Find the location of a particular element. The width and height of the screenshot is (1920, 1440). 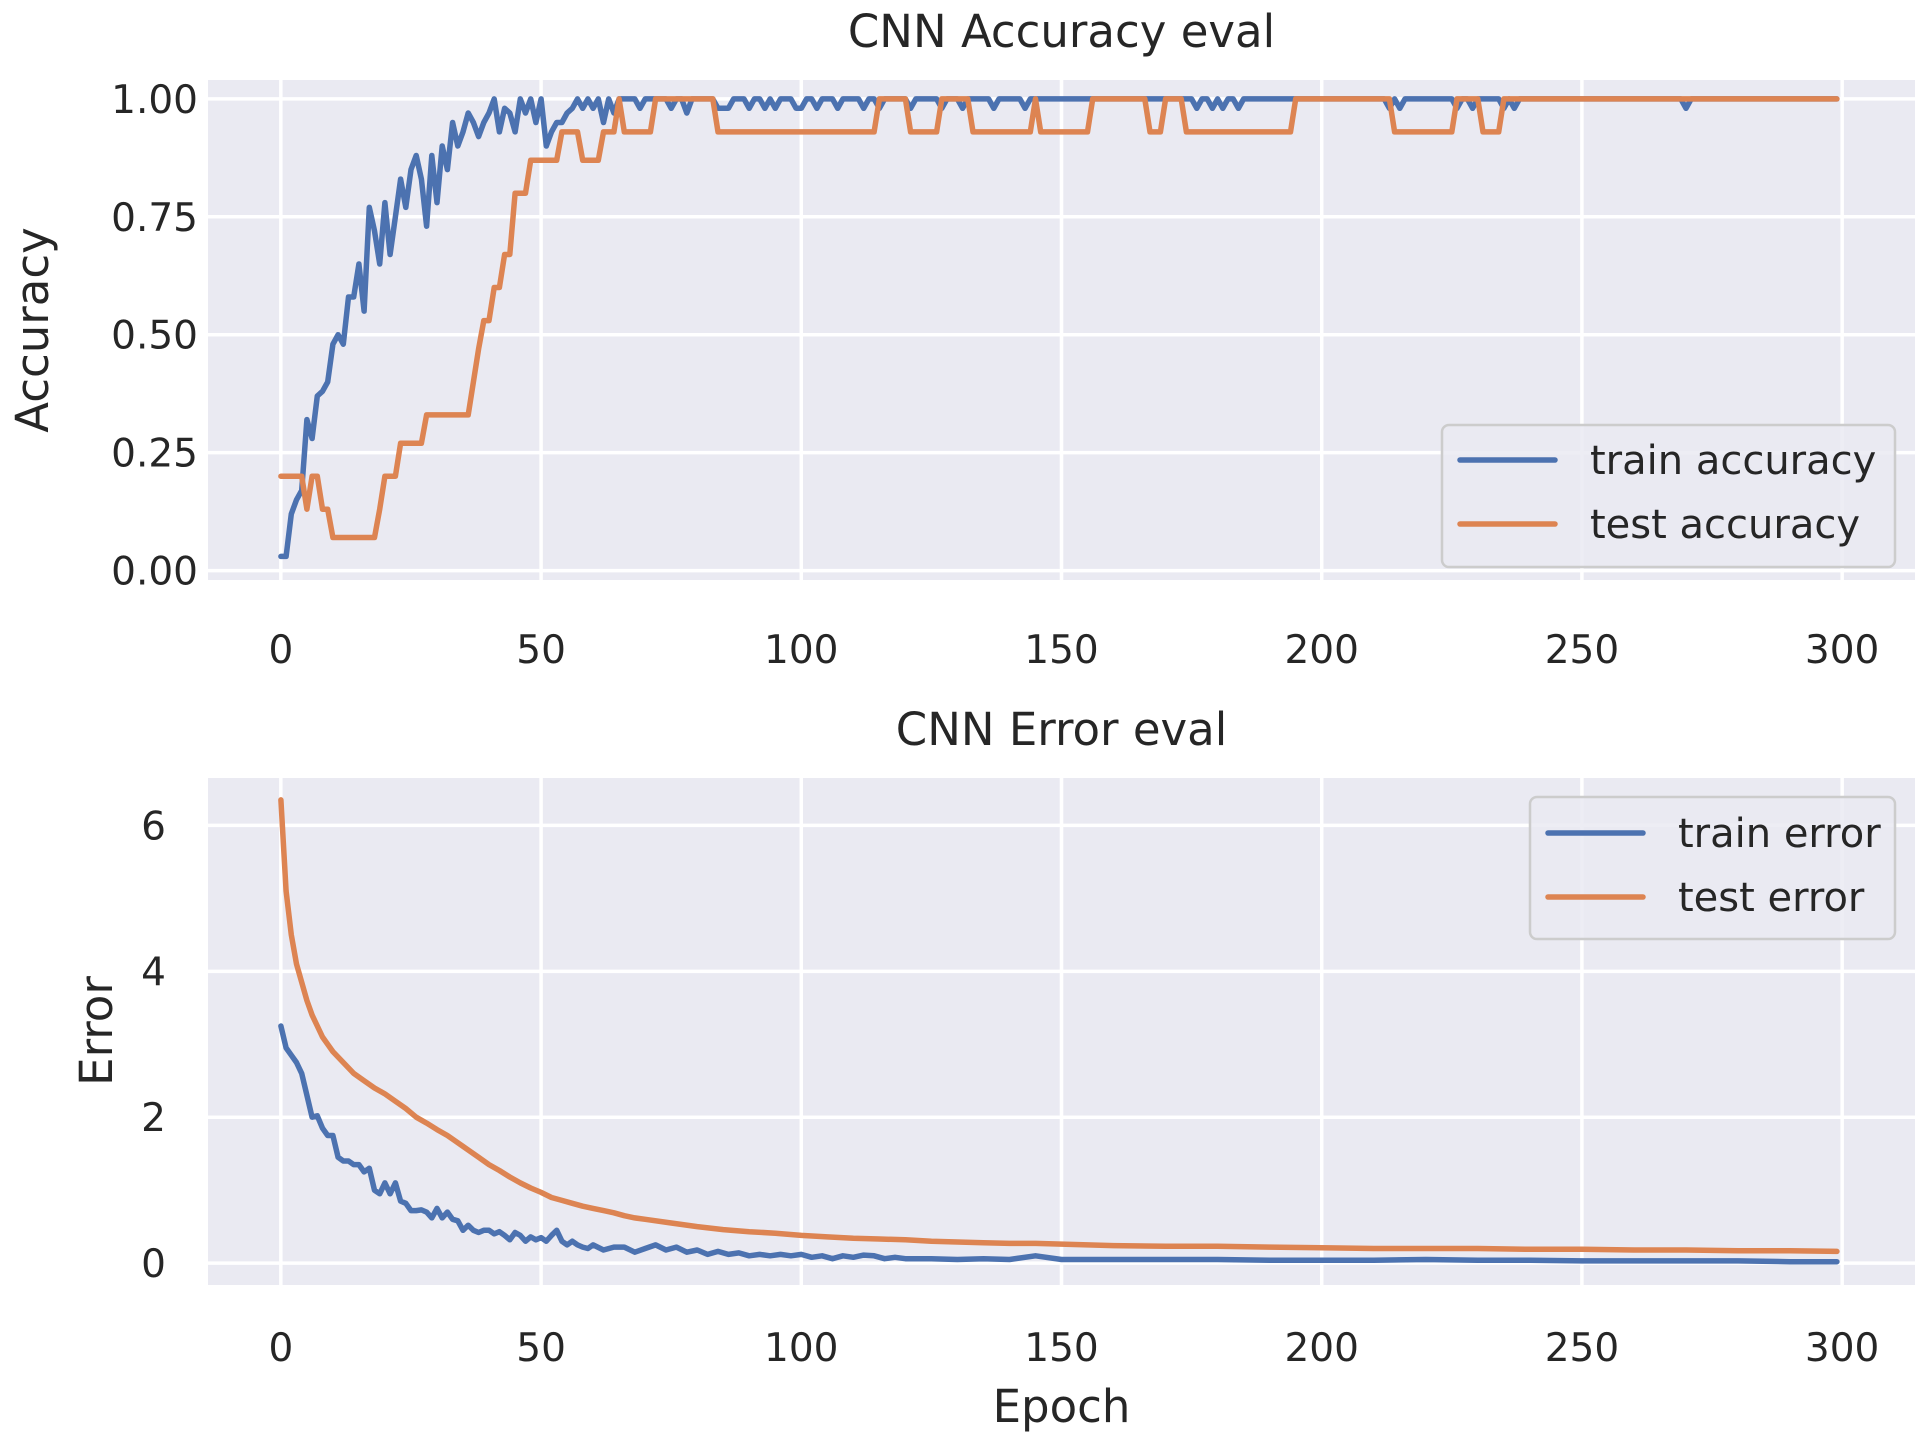

error-x-tick-label: 300 is located at coordinates (1842, 1348).